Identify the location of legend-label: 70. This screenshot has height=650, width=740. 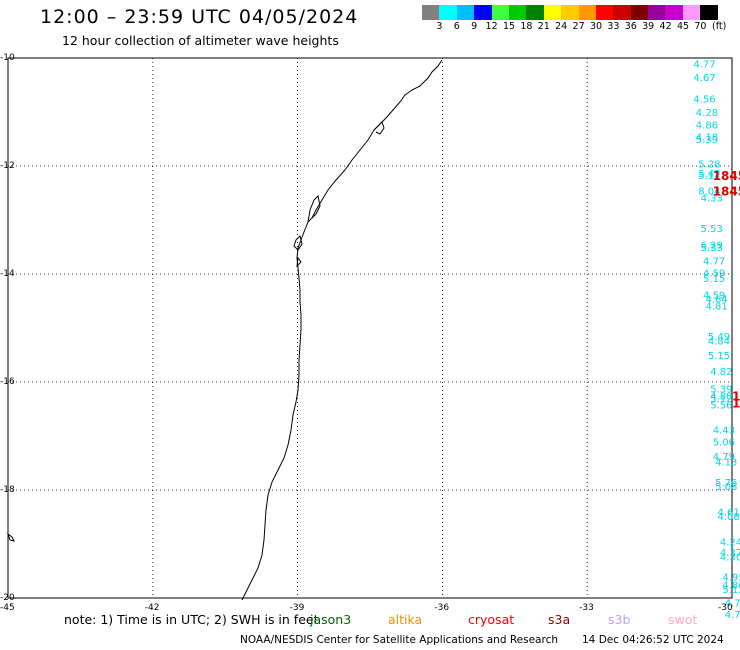
(700, 26).